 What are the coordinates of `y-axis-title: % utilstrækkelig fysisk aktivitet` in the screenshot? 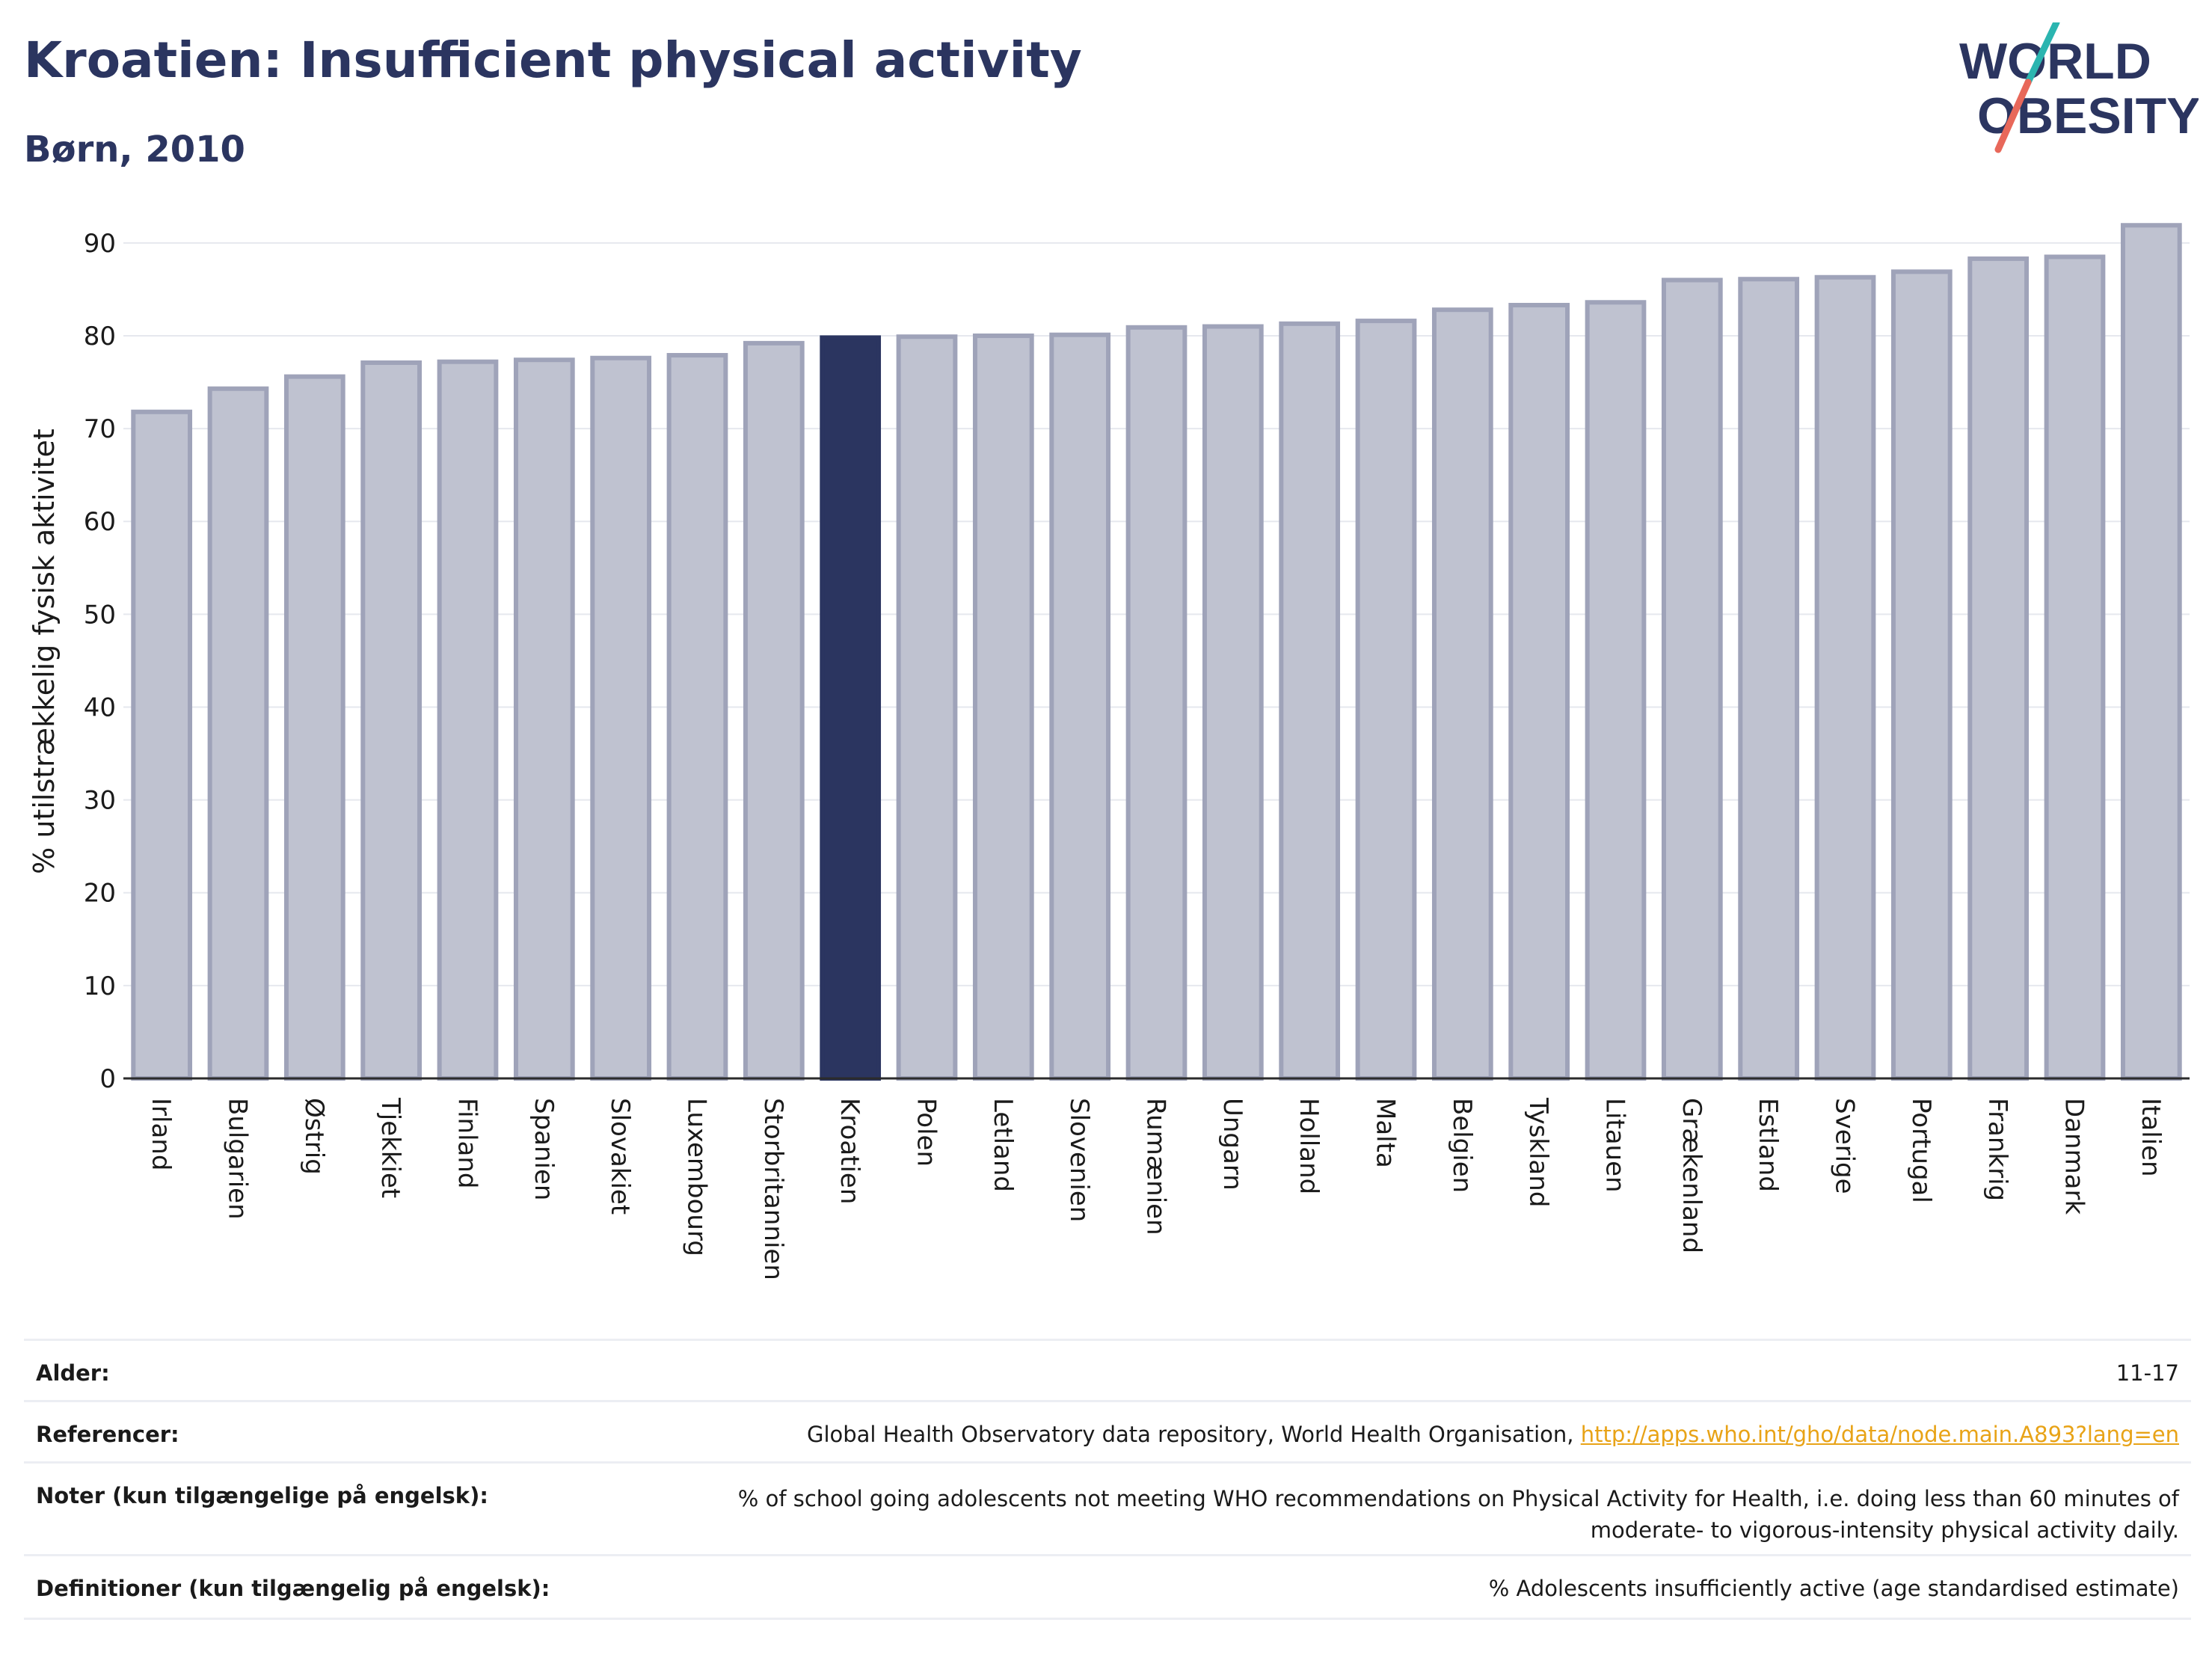 It's located at (44, 651).